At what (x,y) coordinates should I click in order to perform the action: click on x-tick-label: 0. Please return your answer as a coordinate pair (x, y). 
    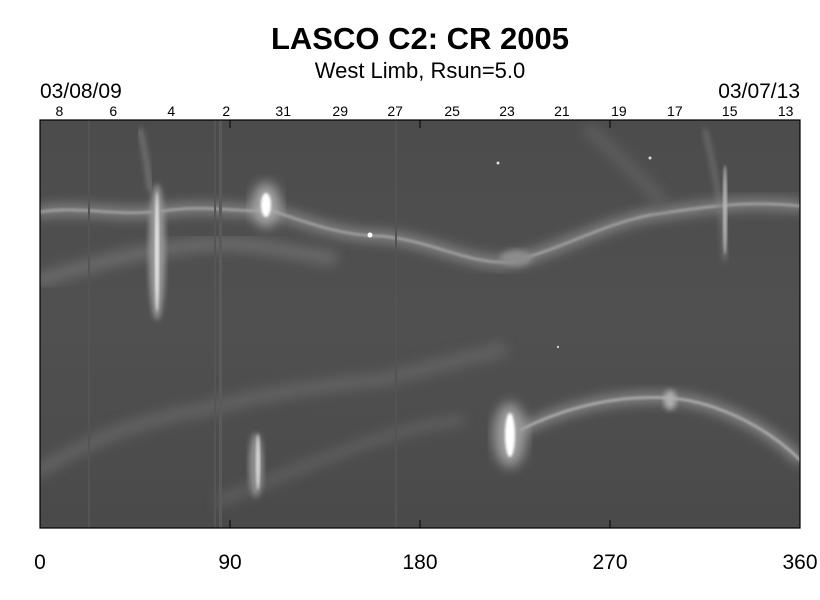
    Looking at the image, I should click on (40, 562).